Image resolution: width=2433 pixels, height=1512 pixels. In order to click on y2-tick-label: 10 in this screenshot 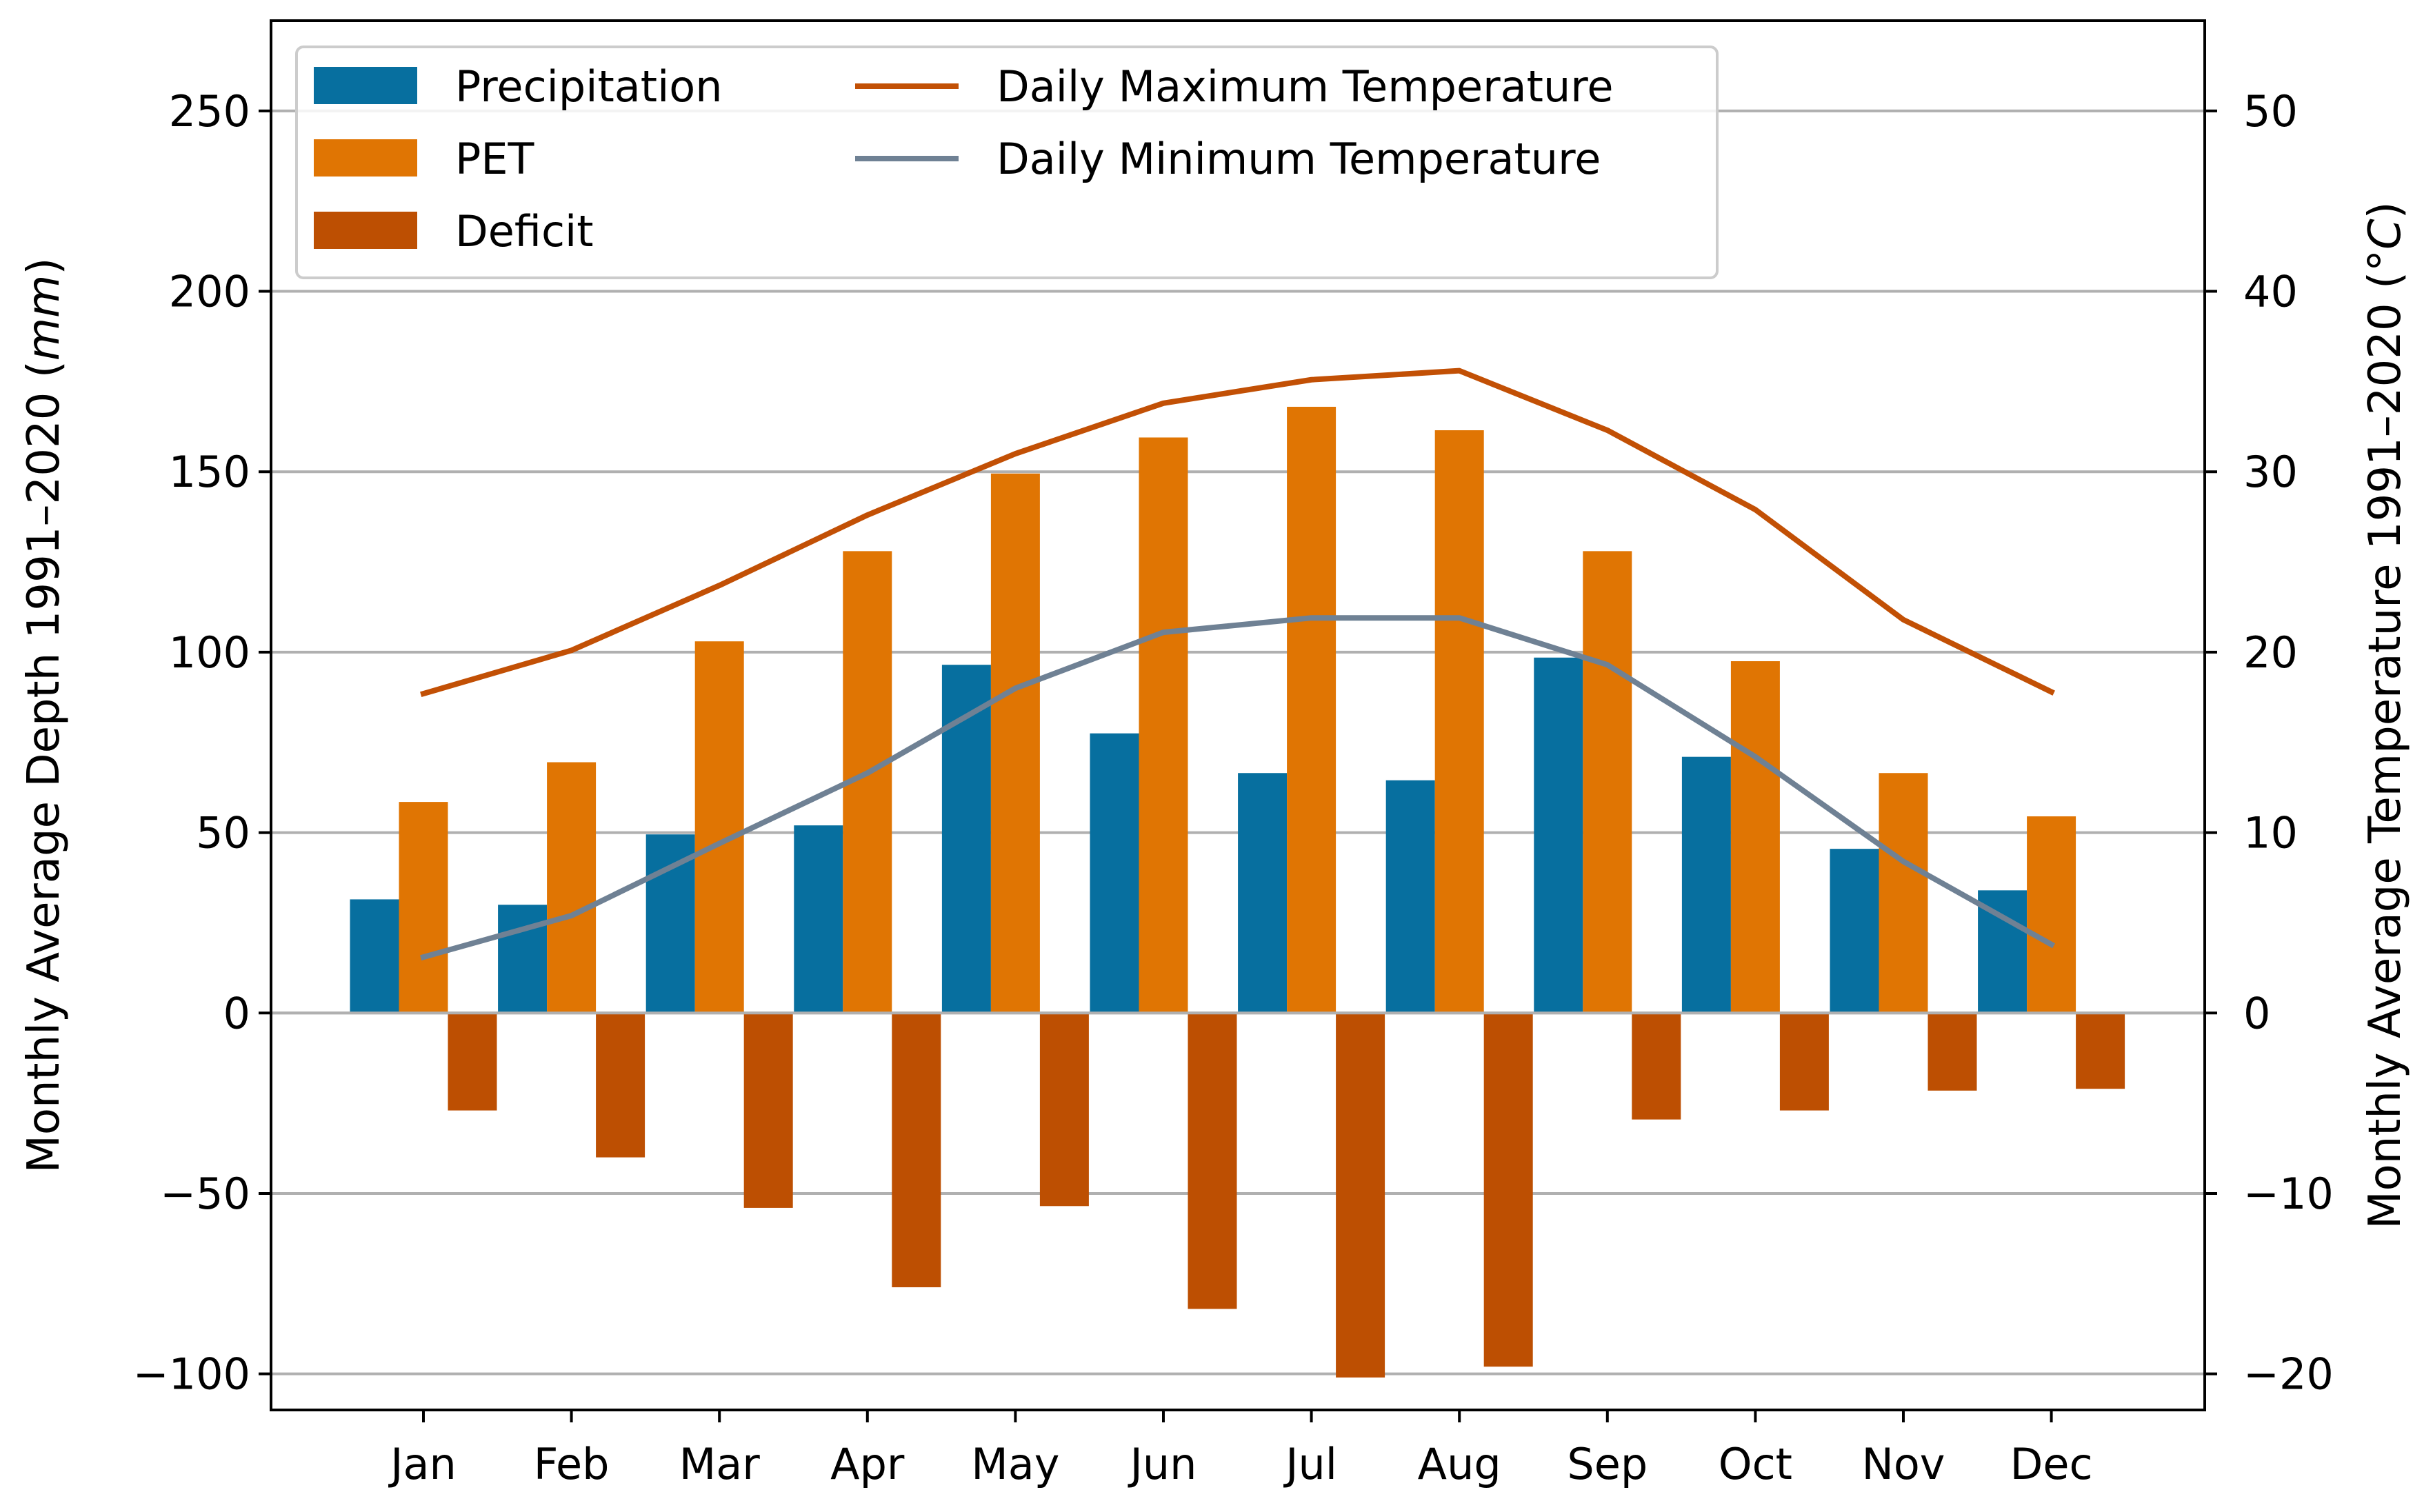, I will do `click(2270, 833)`.